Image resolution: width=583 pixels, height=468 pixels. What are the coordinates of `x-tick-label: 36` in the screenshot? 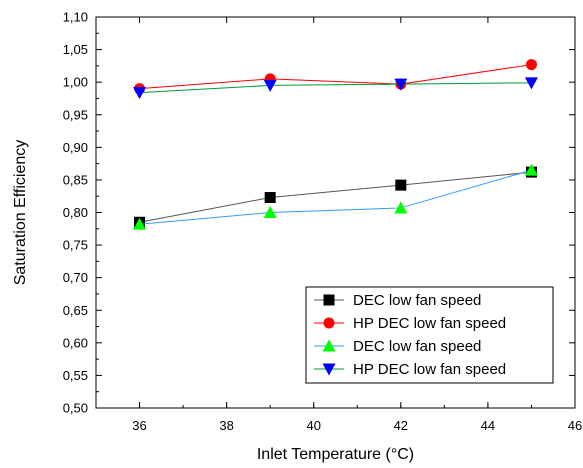 It's located at (139, 425).